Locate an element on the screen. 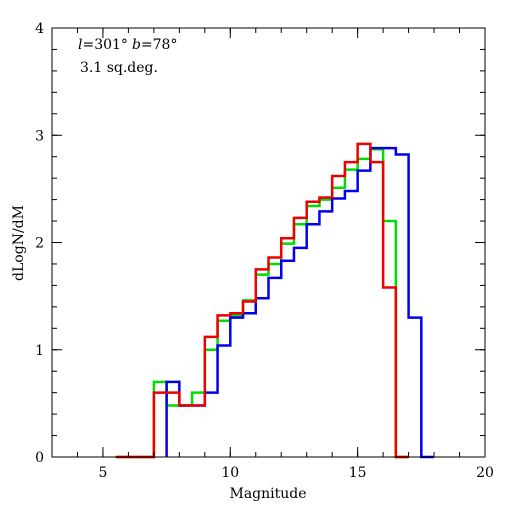  survey-area-label: 3.1 sq.deg. is located at coordinates (119, 68).